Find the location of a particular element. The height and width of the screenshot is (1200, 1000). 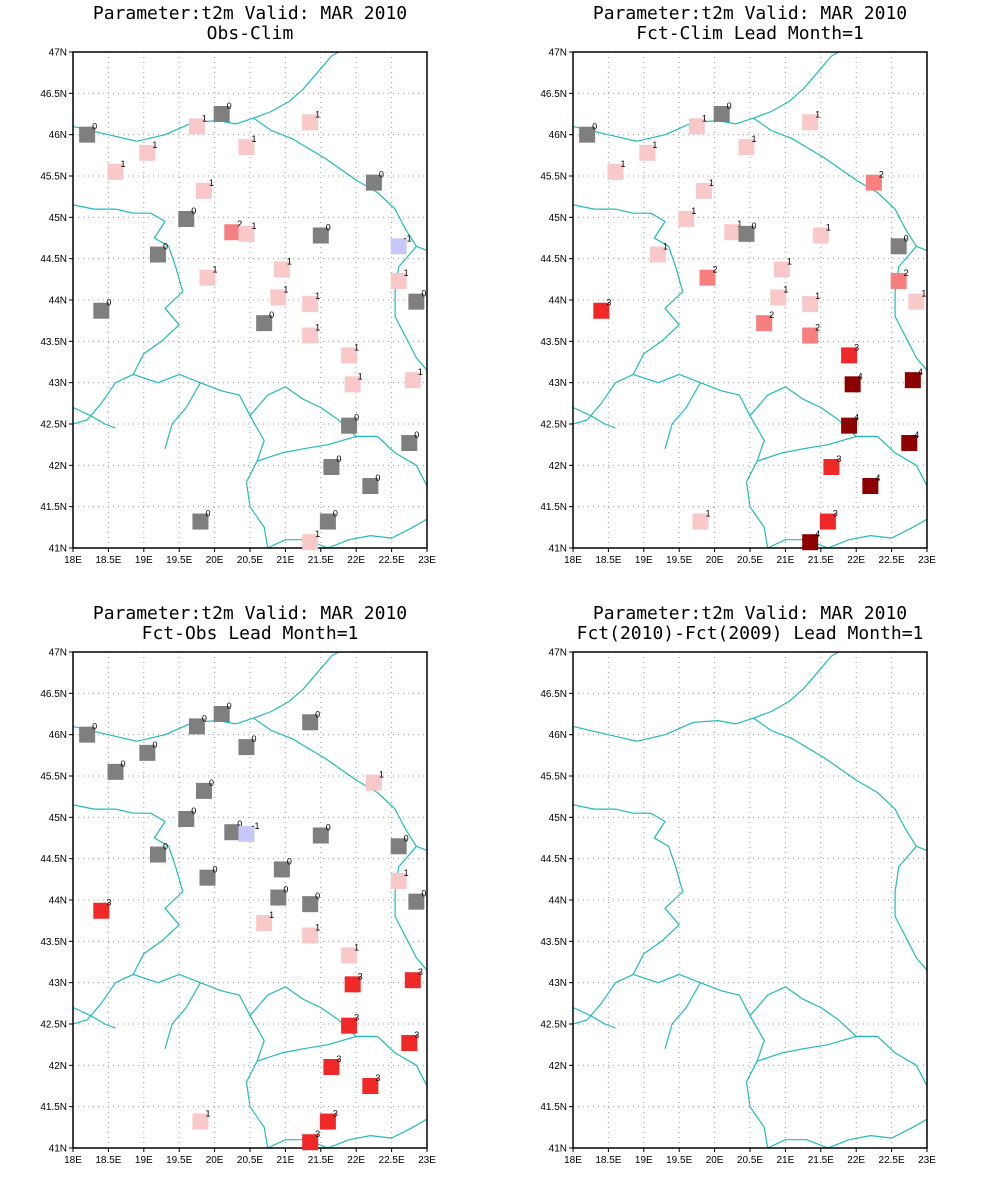

tick-label-lat: 42.5N is located at coordinates (53, 1025).